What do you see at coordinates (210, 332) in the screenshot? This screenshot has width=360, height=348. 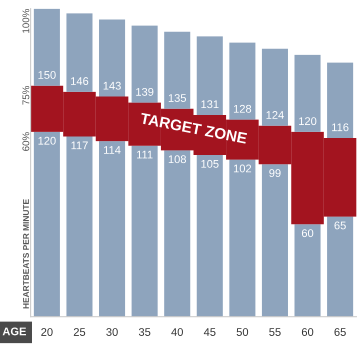 I see `x-tick-label: 45` at bounding box center [210, 332].